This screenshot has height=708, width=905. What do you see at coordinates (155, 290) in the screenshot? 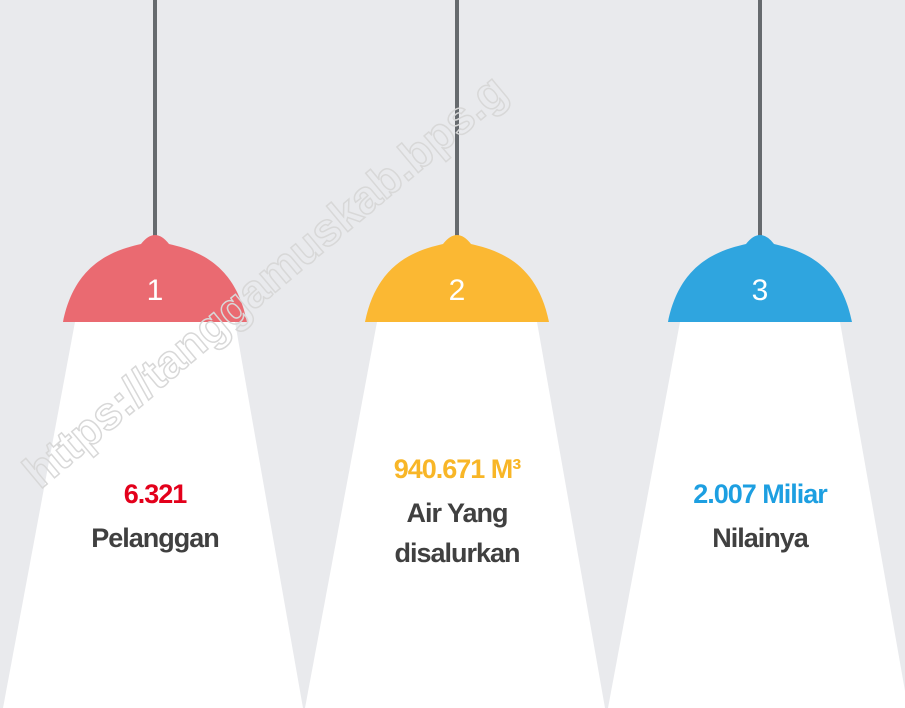
I see `lamp-number: 1` at bounding box center [155, 290].